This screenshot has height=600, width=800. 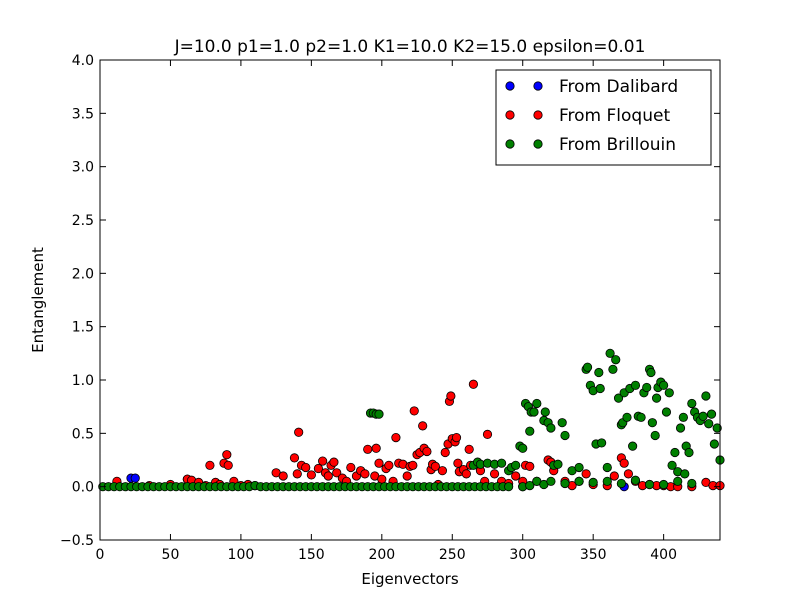 I want to click on x-tick-label-1: 50, so click(x=171, y=555).